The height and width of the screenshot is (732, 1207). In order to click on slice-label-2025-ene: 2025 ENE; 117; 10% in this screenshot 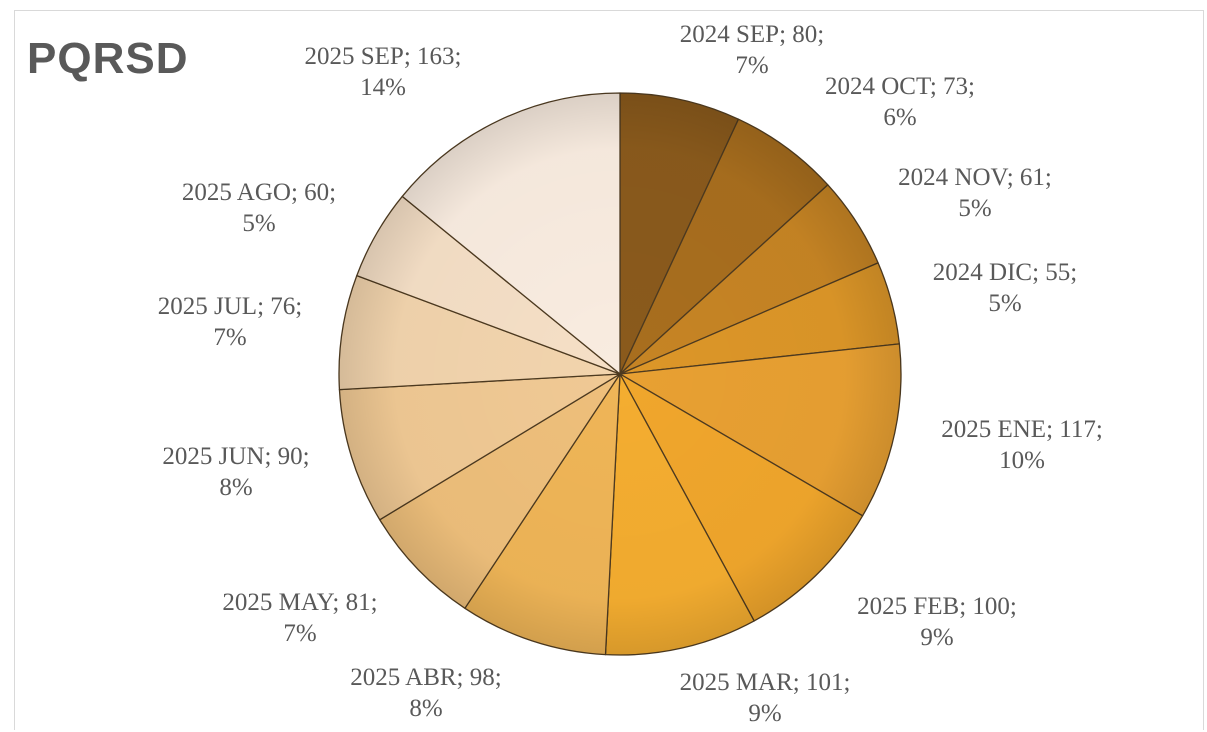, I will do `click(1022, 445)`.